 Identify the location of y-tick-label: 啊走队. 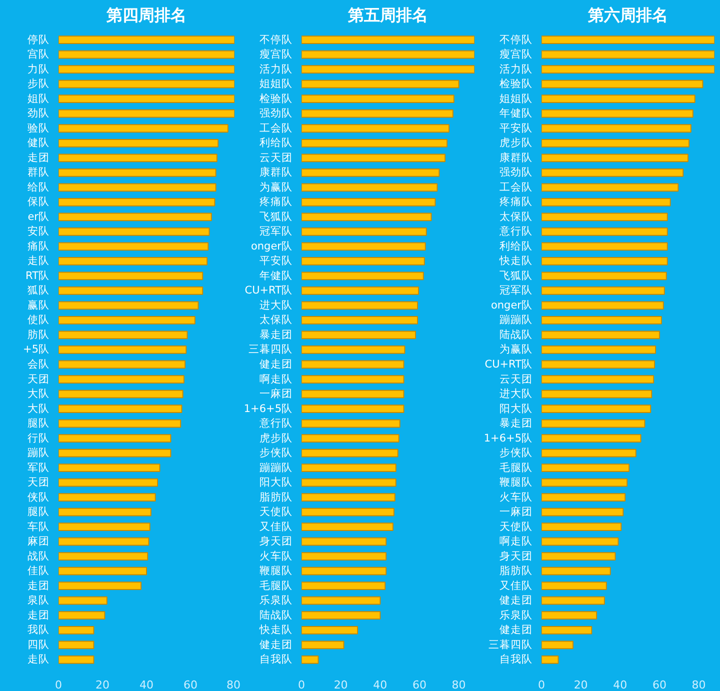
(516, 541).